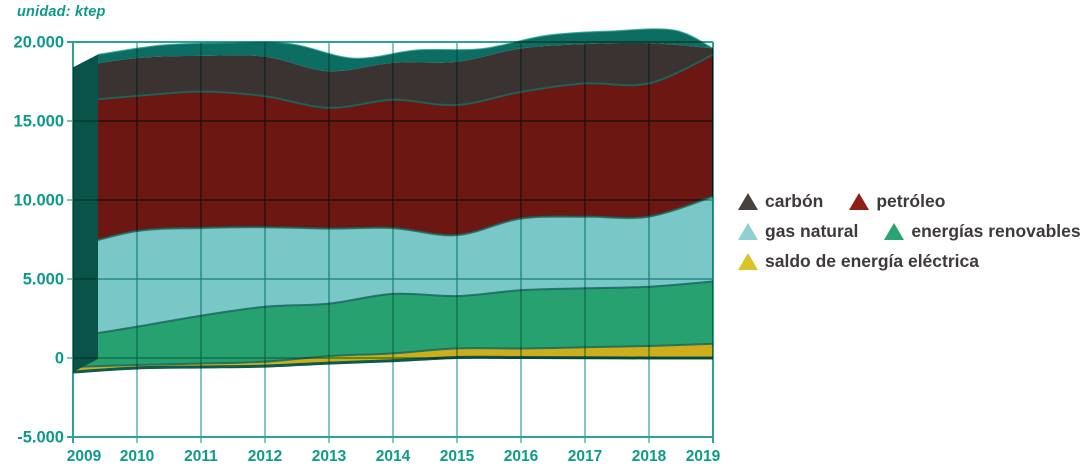  I want to click on legend-row-3: saldo de energía eléctrica, so click(910, 261).